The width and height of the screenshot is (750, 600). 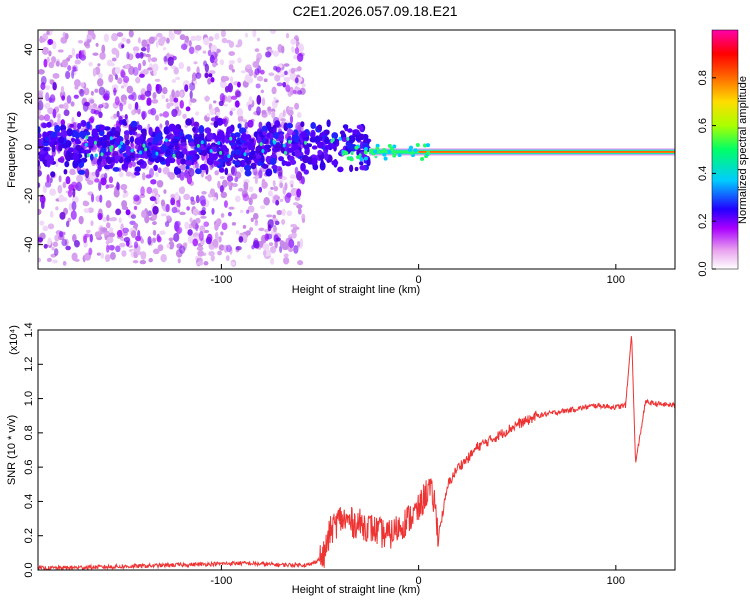 I want to click on colorbar-label: Normalized spectral amplitude, so click(x=743, y=150).